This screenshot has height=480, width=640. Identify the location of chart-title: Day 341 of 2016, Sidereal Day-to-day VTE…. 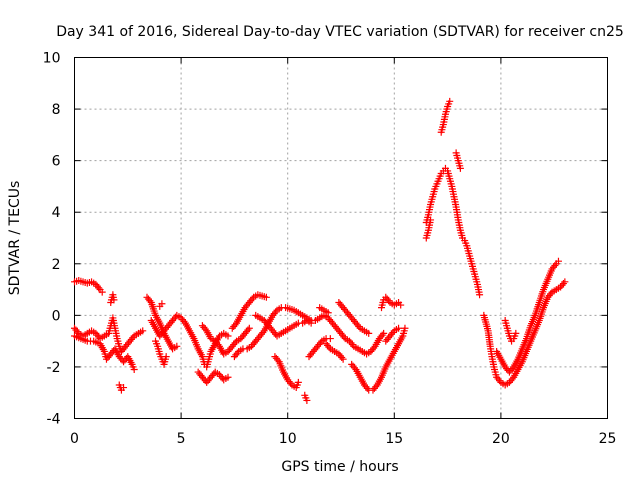
(340, 32).